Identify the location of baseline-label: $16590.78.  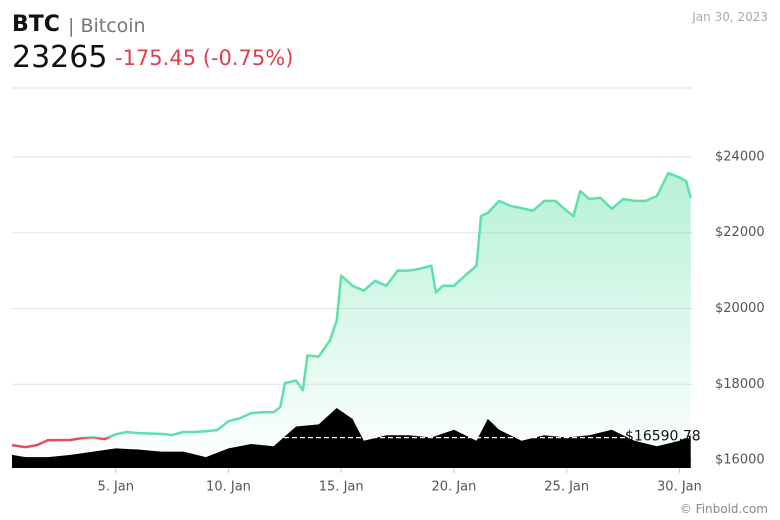
(663, 437).